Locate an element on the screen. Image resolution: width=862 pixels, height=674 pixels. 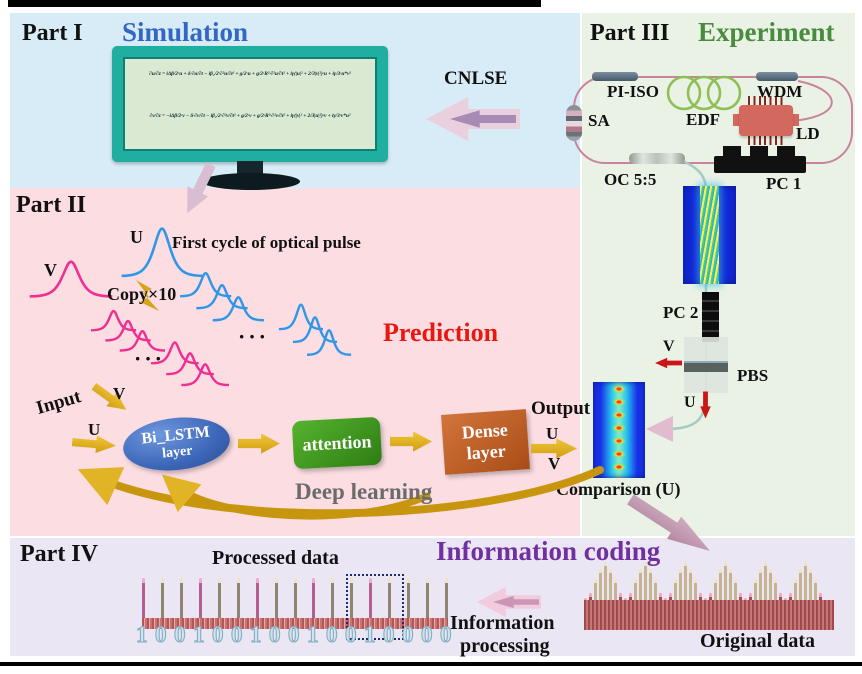
pbs-v-label: V is located at coordinates (669, 346).